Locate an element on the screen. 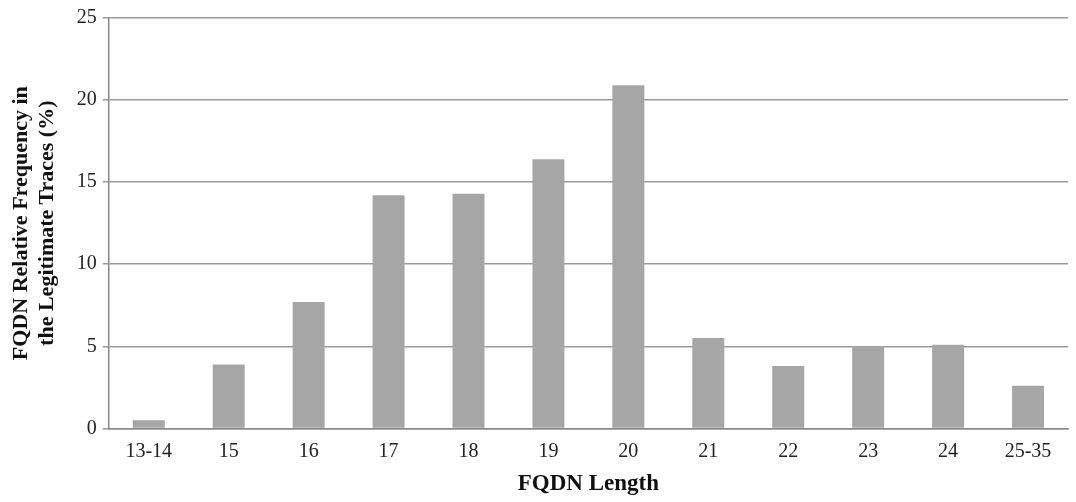 The image size is (1076, 502). x-tick-label: 22 is located at coordinates (788, 449).